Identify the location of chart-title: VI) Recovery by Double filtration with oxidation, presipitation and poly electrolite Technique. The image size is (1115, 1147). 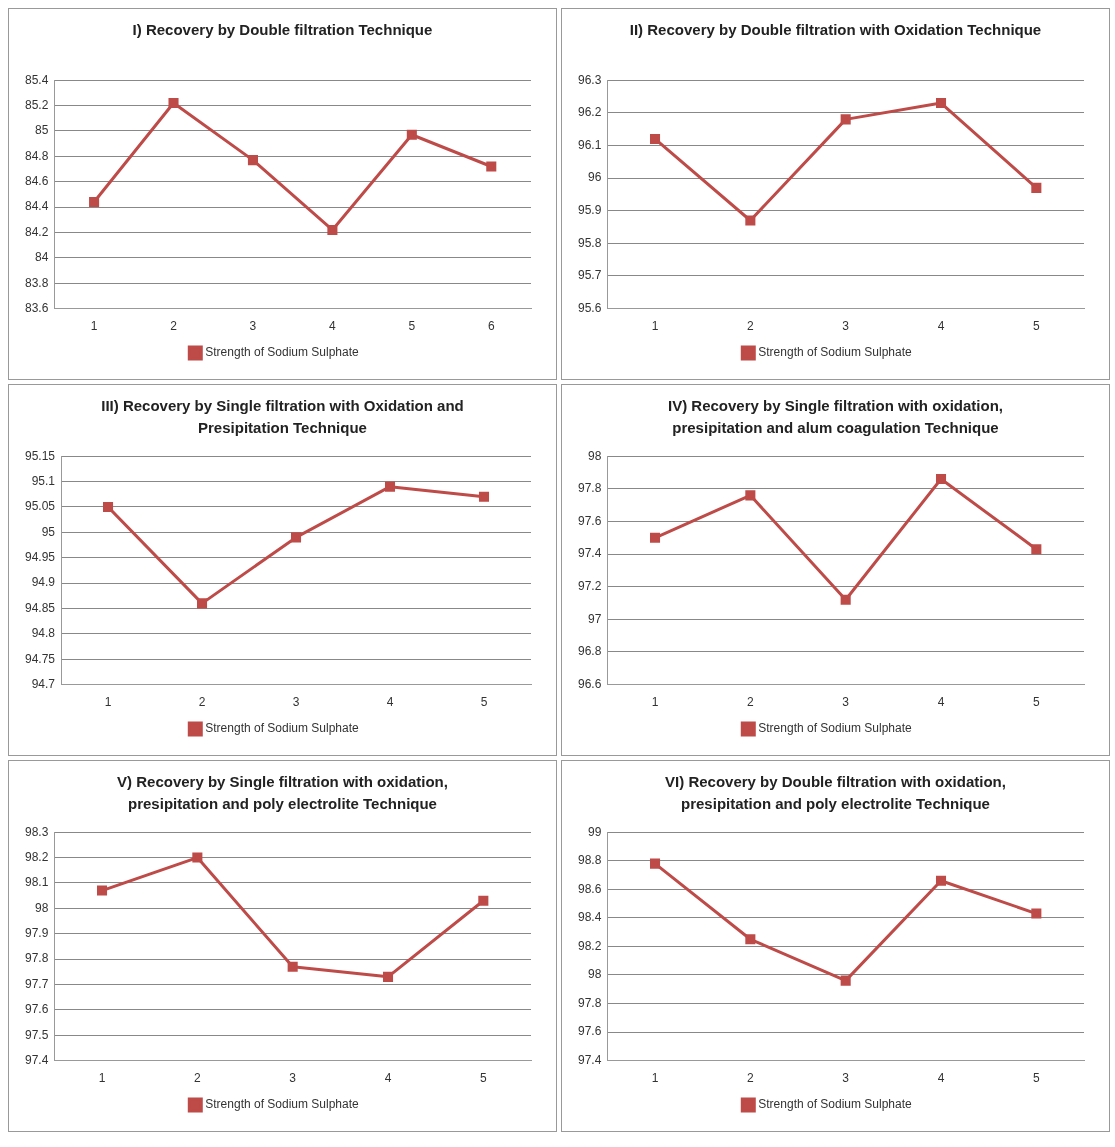
(835, 793).